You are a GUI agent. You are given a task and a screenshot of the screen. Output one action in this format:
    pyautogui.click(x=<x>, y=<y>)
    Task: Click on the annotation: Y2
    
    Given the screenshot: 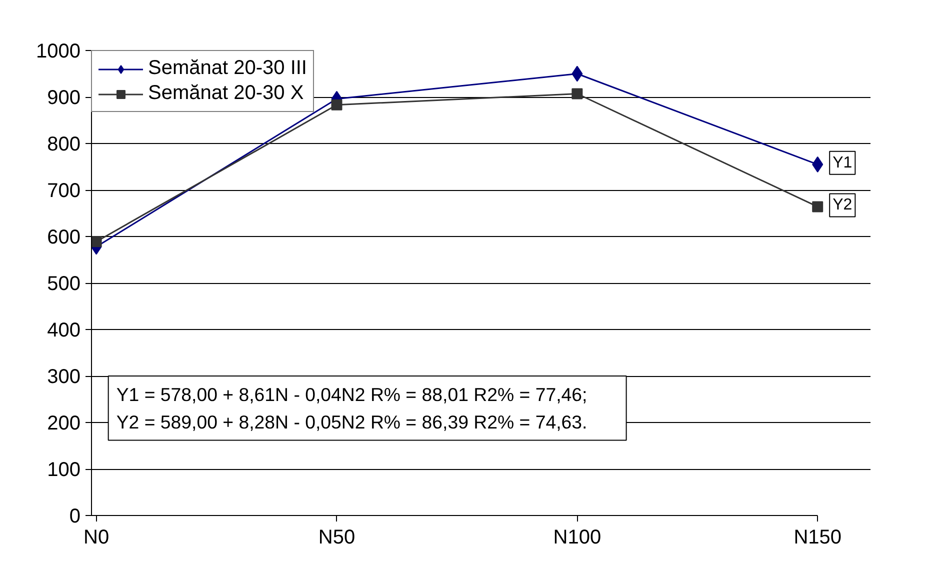 What is the action you would take?
    pyautogui.click(x=842, y=205)
    